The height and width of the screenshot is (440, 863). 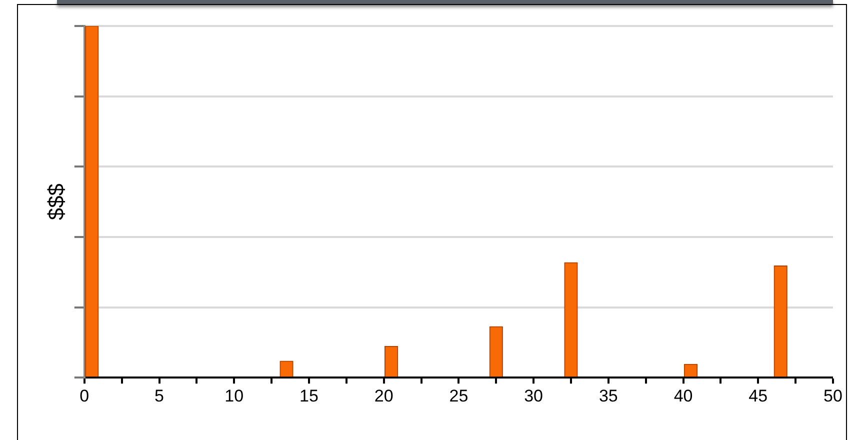 I want to click on x-tick-label: 20, so click(x=384, y=396).